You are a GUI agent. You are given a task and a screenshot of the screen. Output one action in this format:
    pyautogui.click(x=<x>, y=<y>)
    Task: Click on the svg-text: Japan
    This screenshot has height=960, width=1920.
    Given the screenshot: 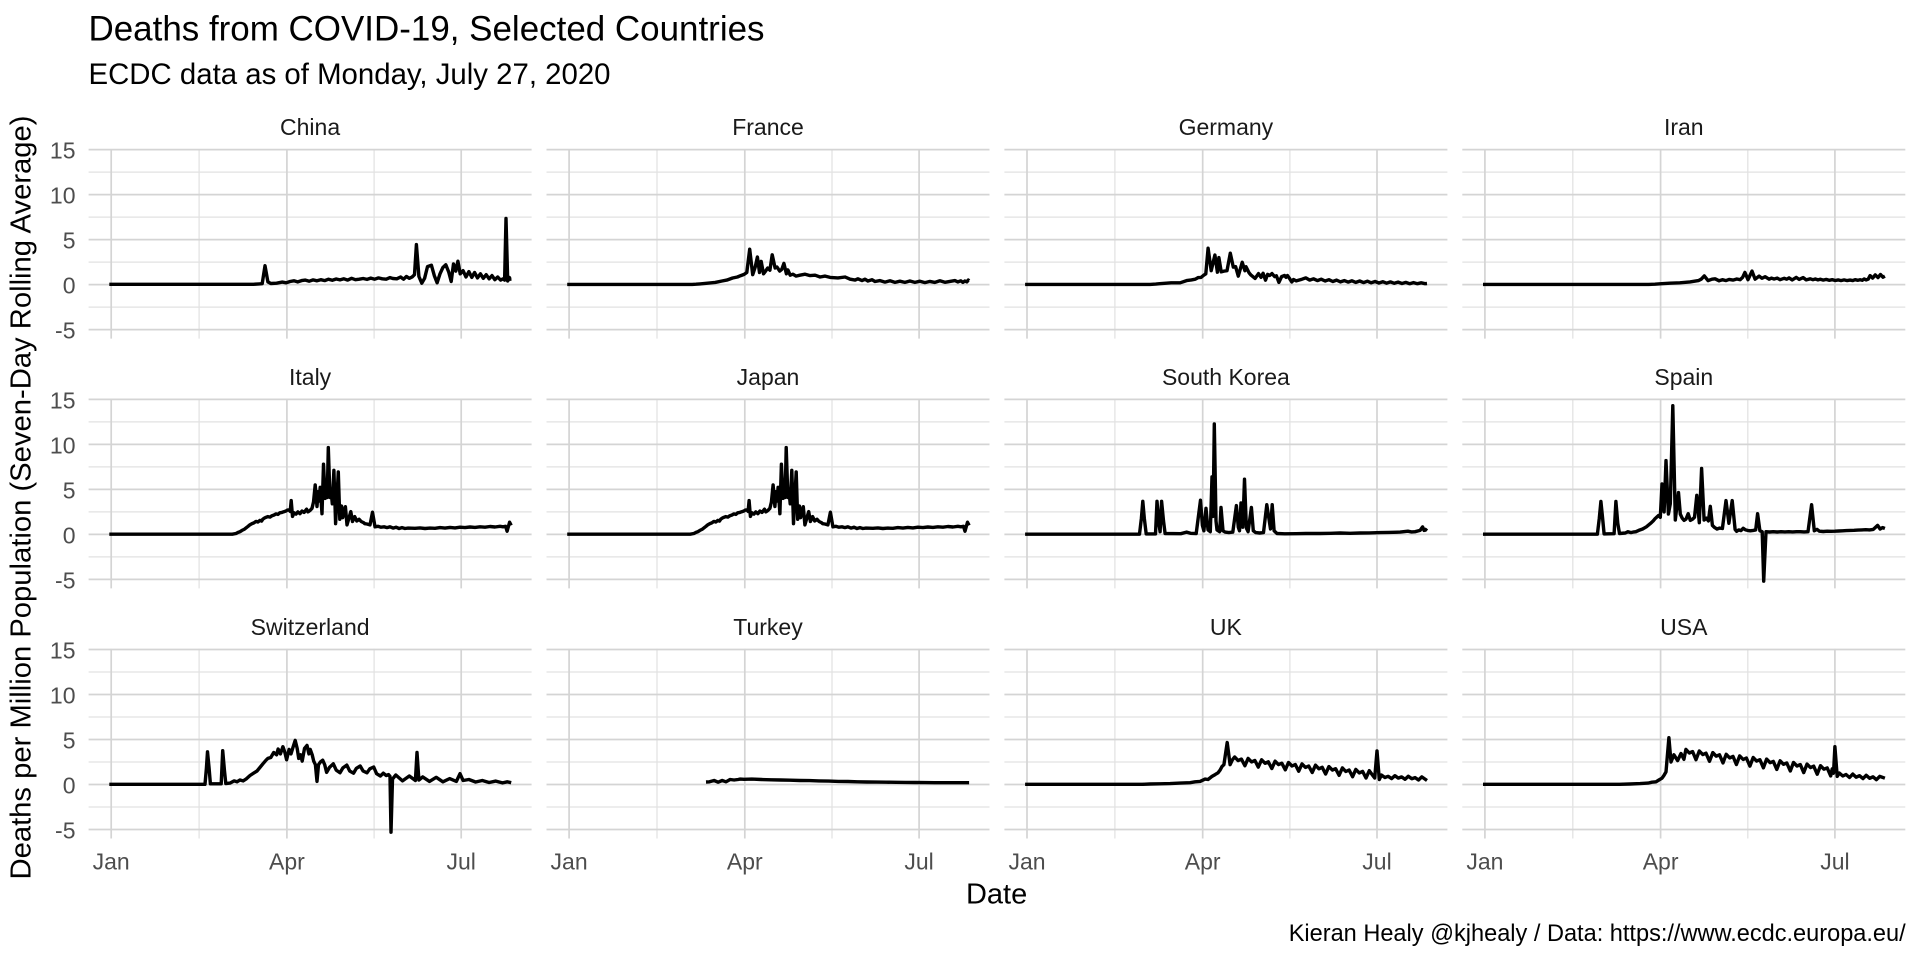 What is the action you would take?
    pyautogui.click(x=768, y=377)
    